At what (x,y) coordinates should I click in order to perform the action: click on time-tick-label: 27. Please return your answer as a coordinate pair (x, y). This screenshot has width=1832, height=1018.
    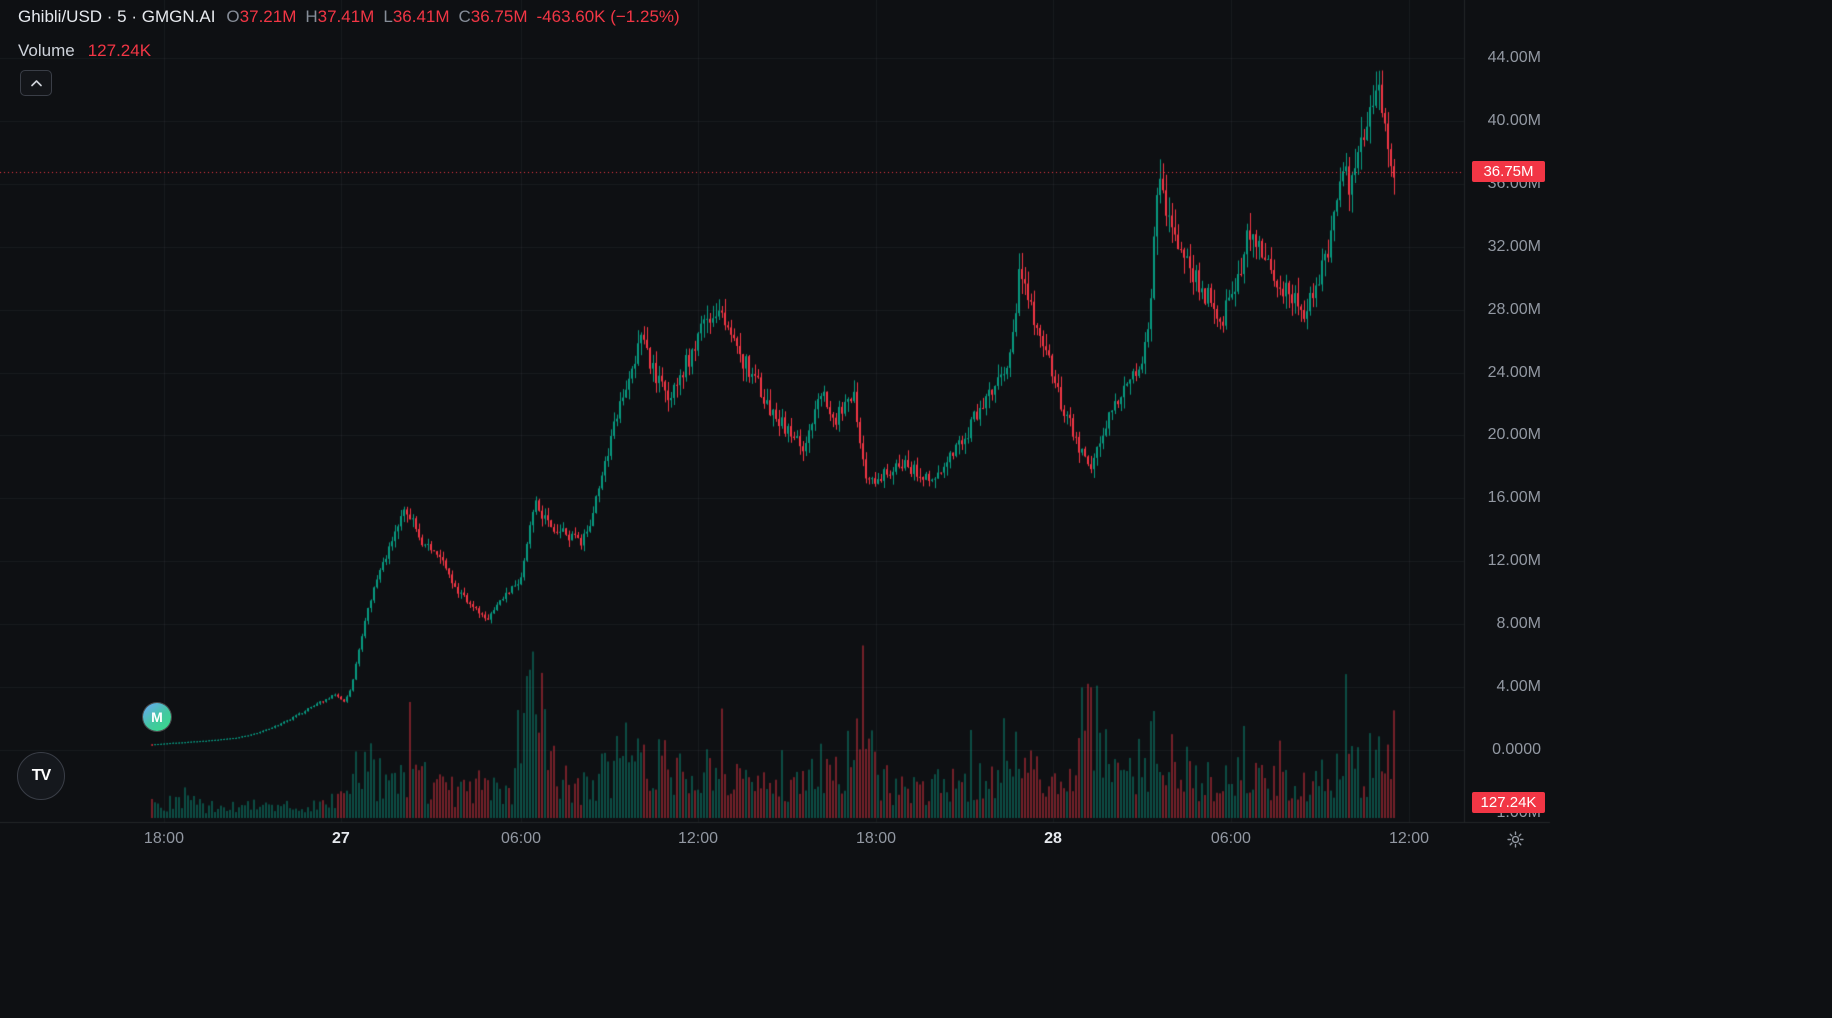
    Looking at the image, I should click on (341, 838).